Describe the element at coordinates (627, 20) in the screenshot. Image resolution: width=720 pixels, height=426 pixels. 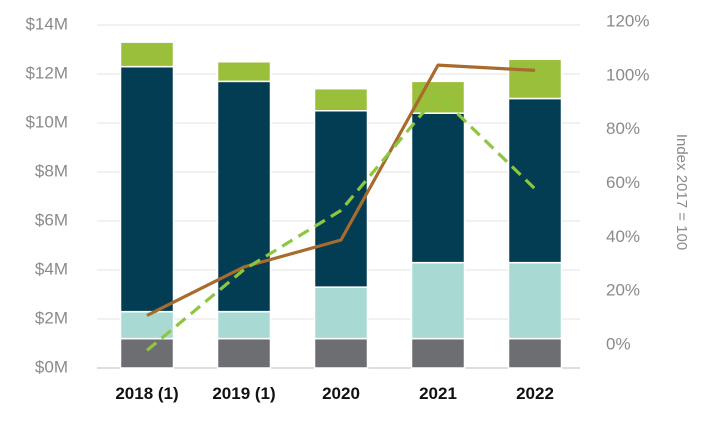
I see `right-tick-label: 120%` at that location.